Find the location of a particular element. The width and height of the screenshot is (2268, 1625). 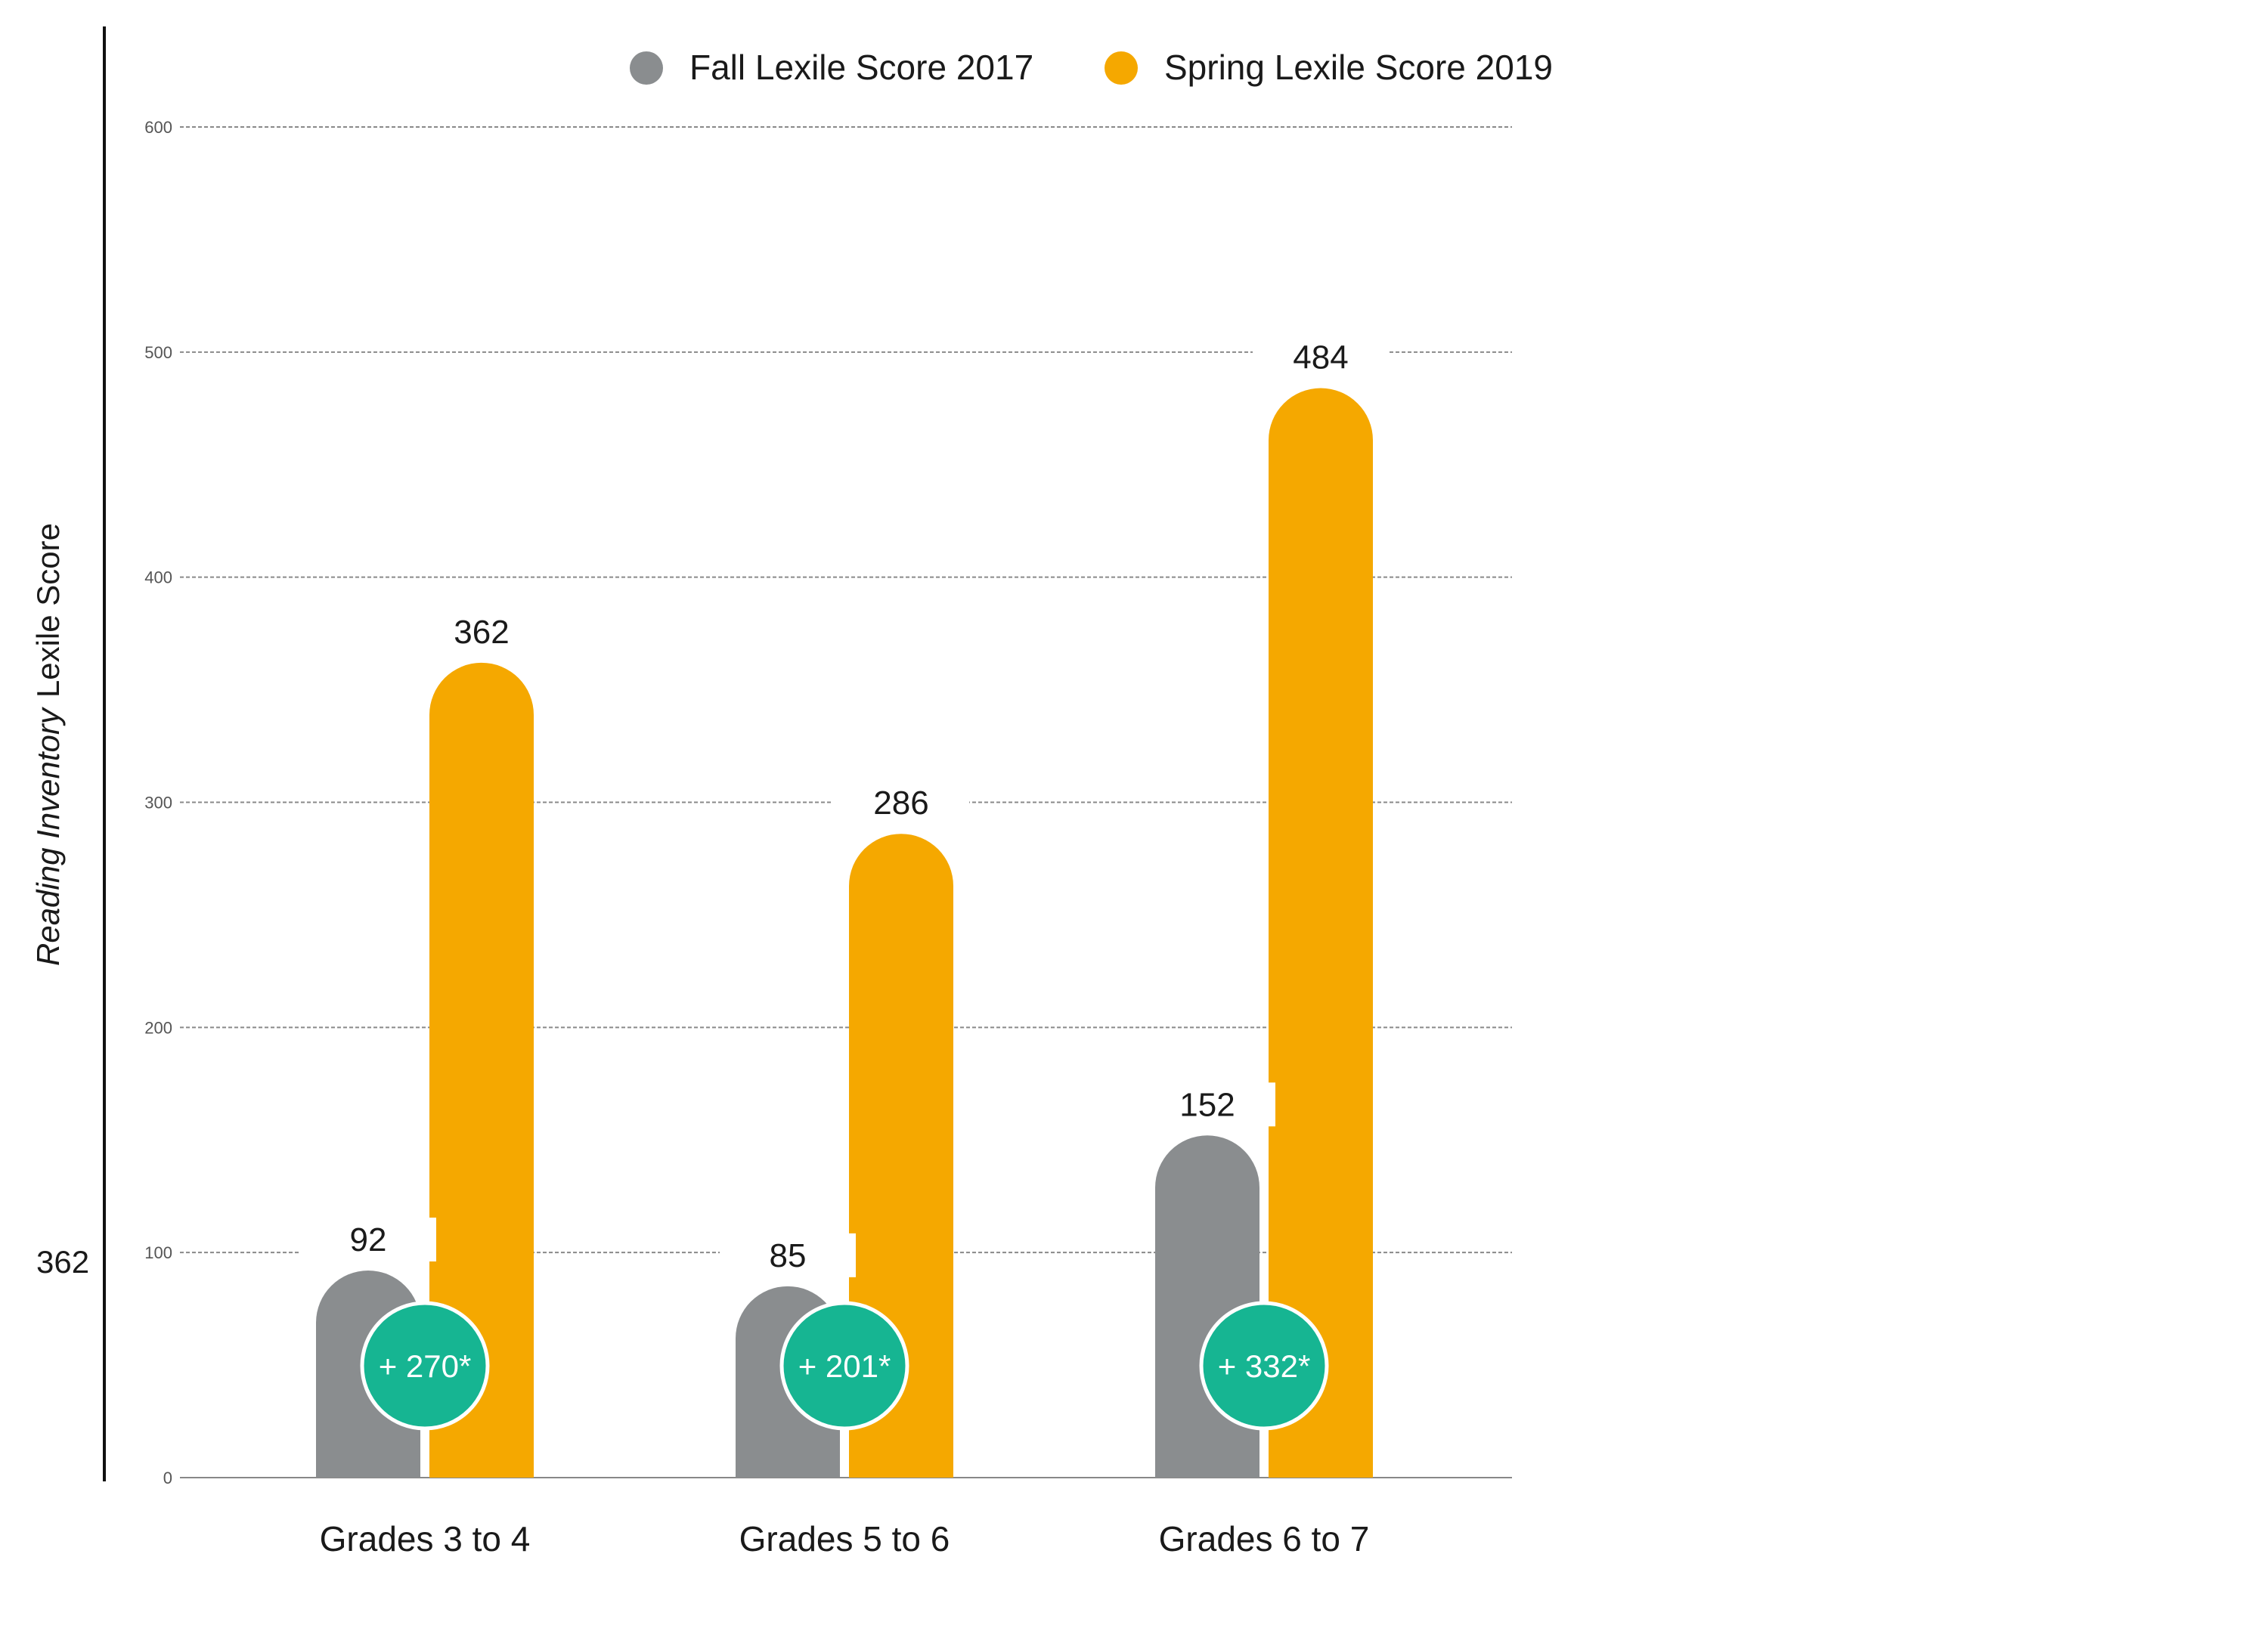

legend-marker-fall is located at coordinates (647, 68).